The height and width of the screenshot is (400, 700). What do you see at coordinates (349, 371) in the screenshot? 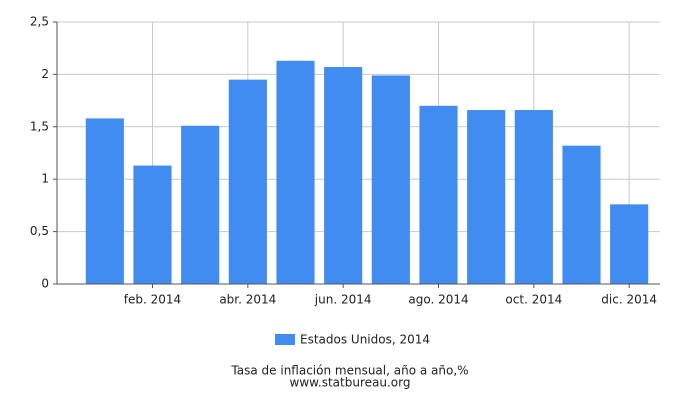
I see `chart-title: Tasa de inflación mensual, año a año,%` at bounding box center [349, 371].